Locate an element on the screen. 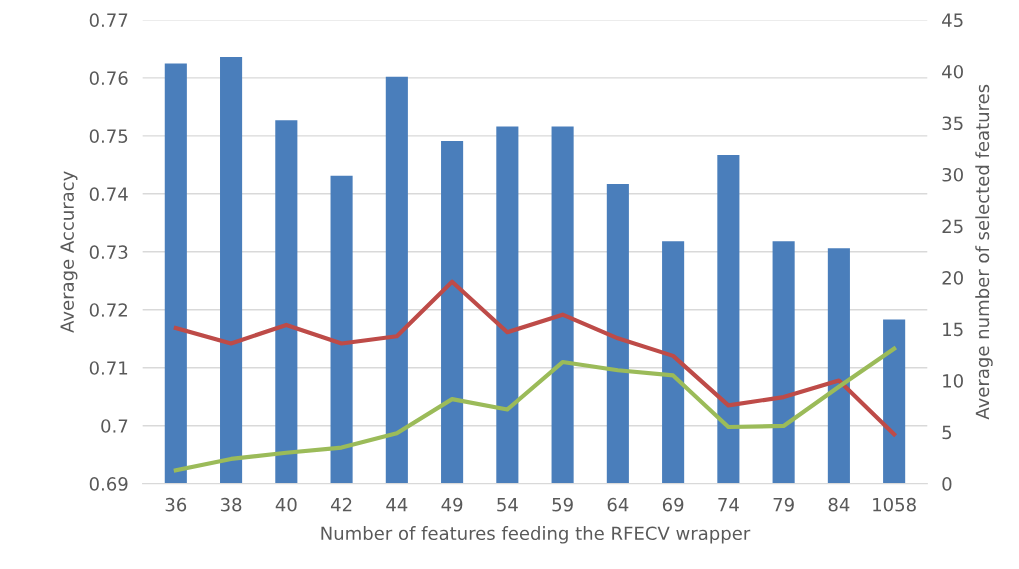  y-tick-label: 0.72 is located at coordinates (108, 310).